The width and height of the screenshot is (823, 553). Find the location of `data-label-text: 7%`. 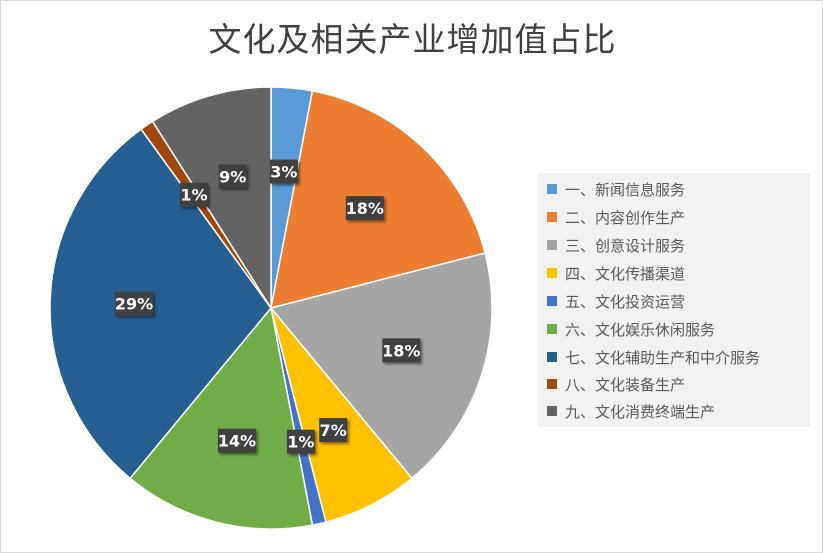

data-label-text: 7% is located at coordinates (333, 430).